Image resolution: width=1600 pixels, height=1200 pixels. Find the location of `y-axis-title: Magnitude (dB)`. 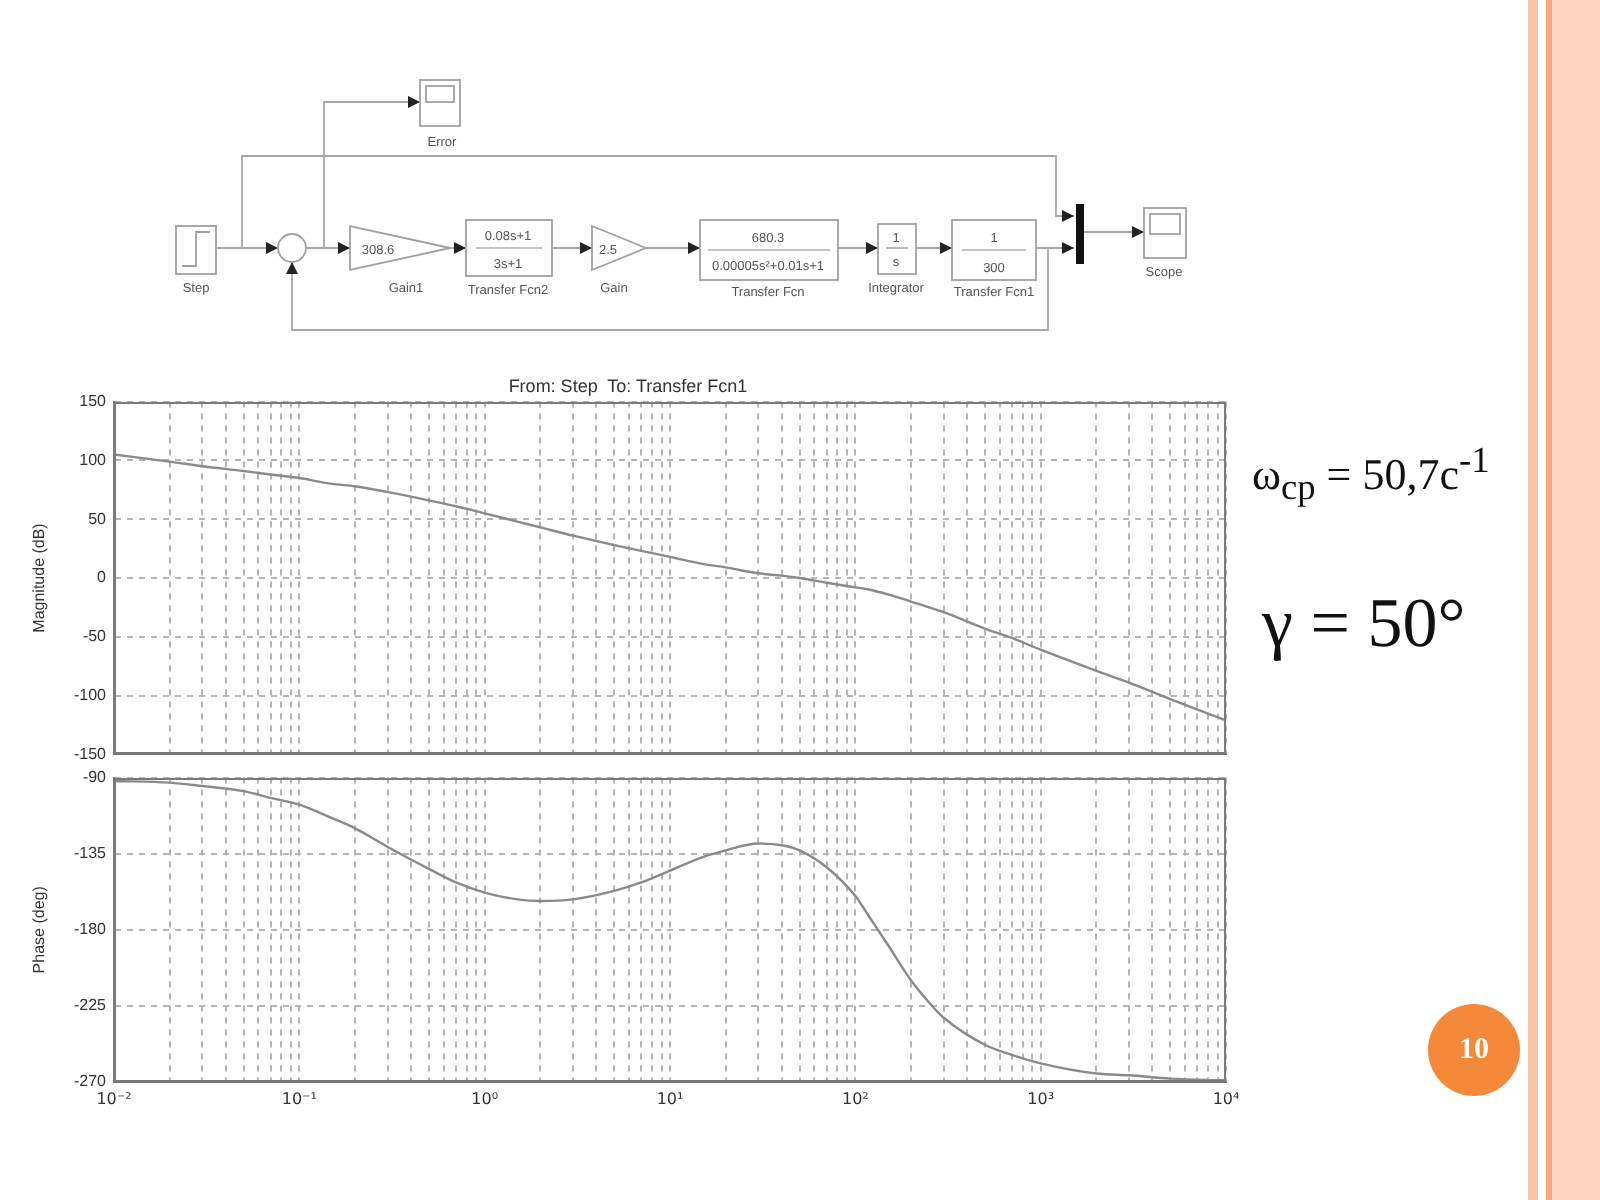

y-axis-title: Magnitude (dB) is located at coordinates (39, 577).